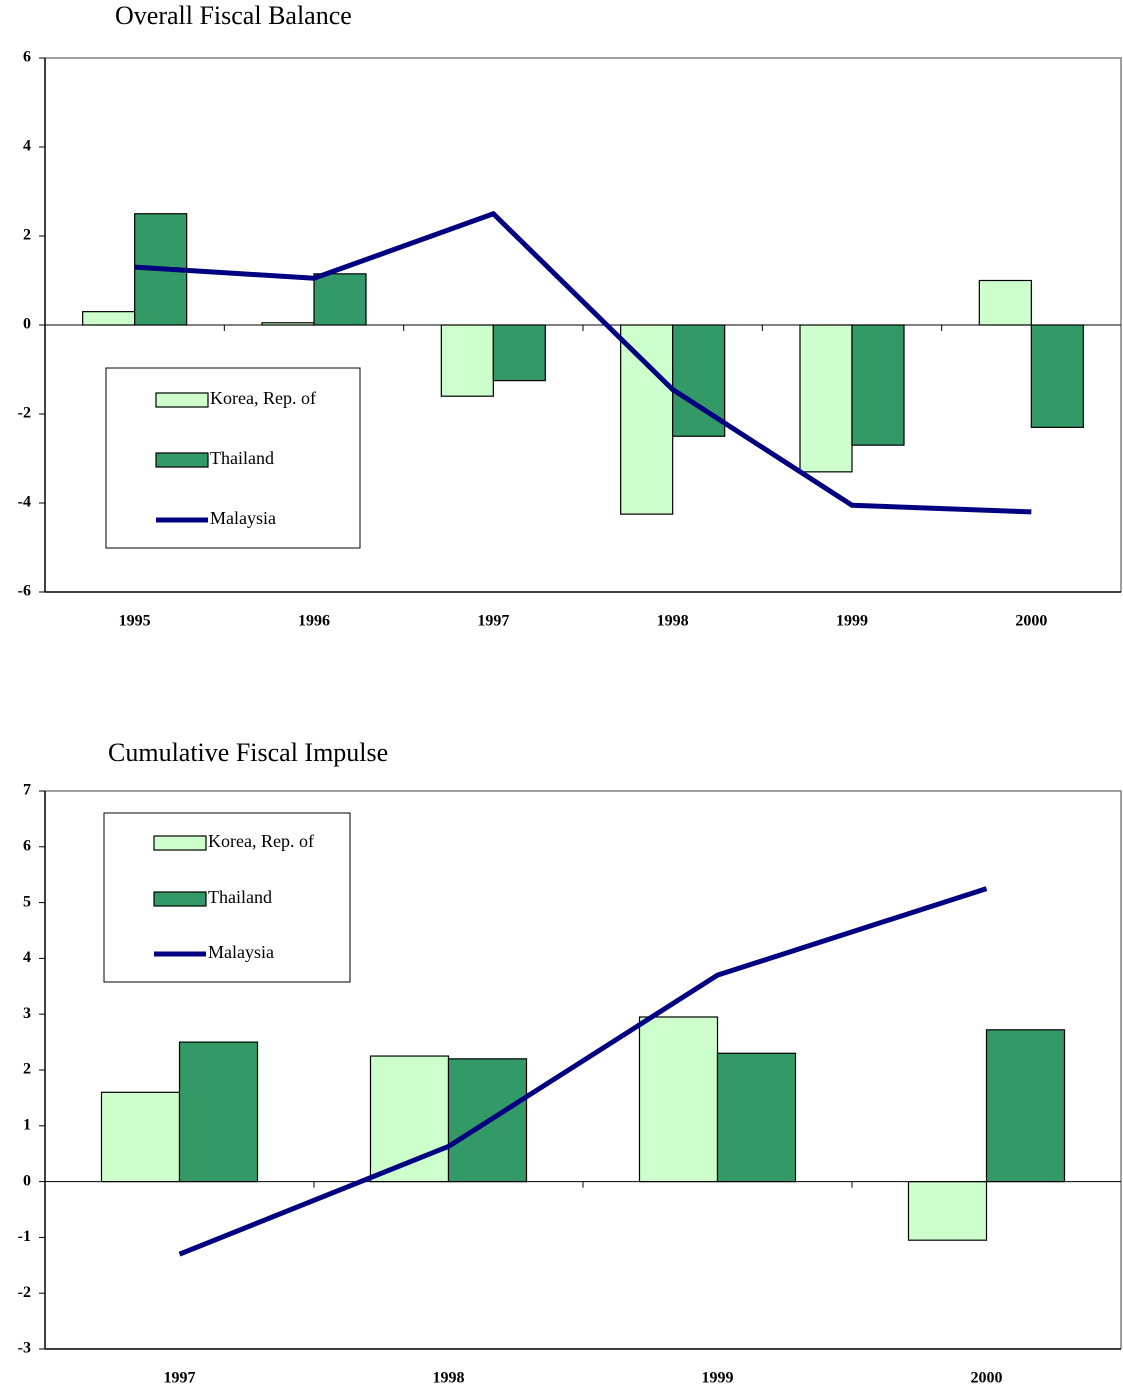  What do you see at coordinates (24, 591) in the screenshot?
I see `y-tick-label: -6` at bounding box center [24, 591].